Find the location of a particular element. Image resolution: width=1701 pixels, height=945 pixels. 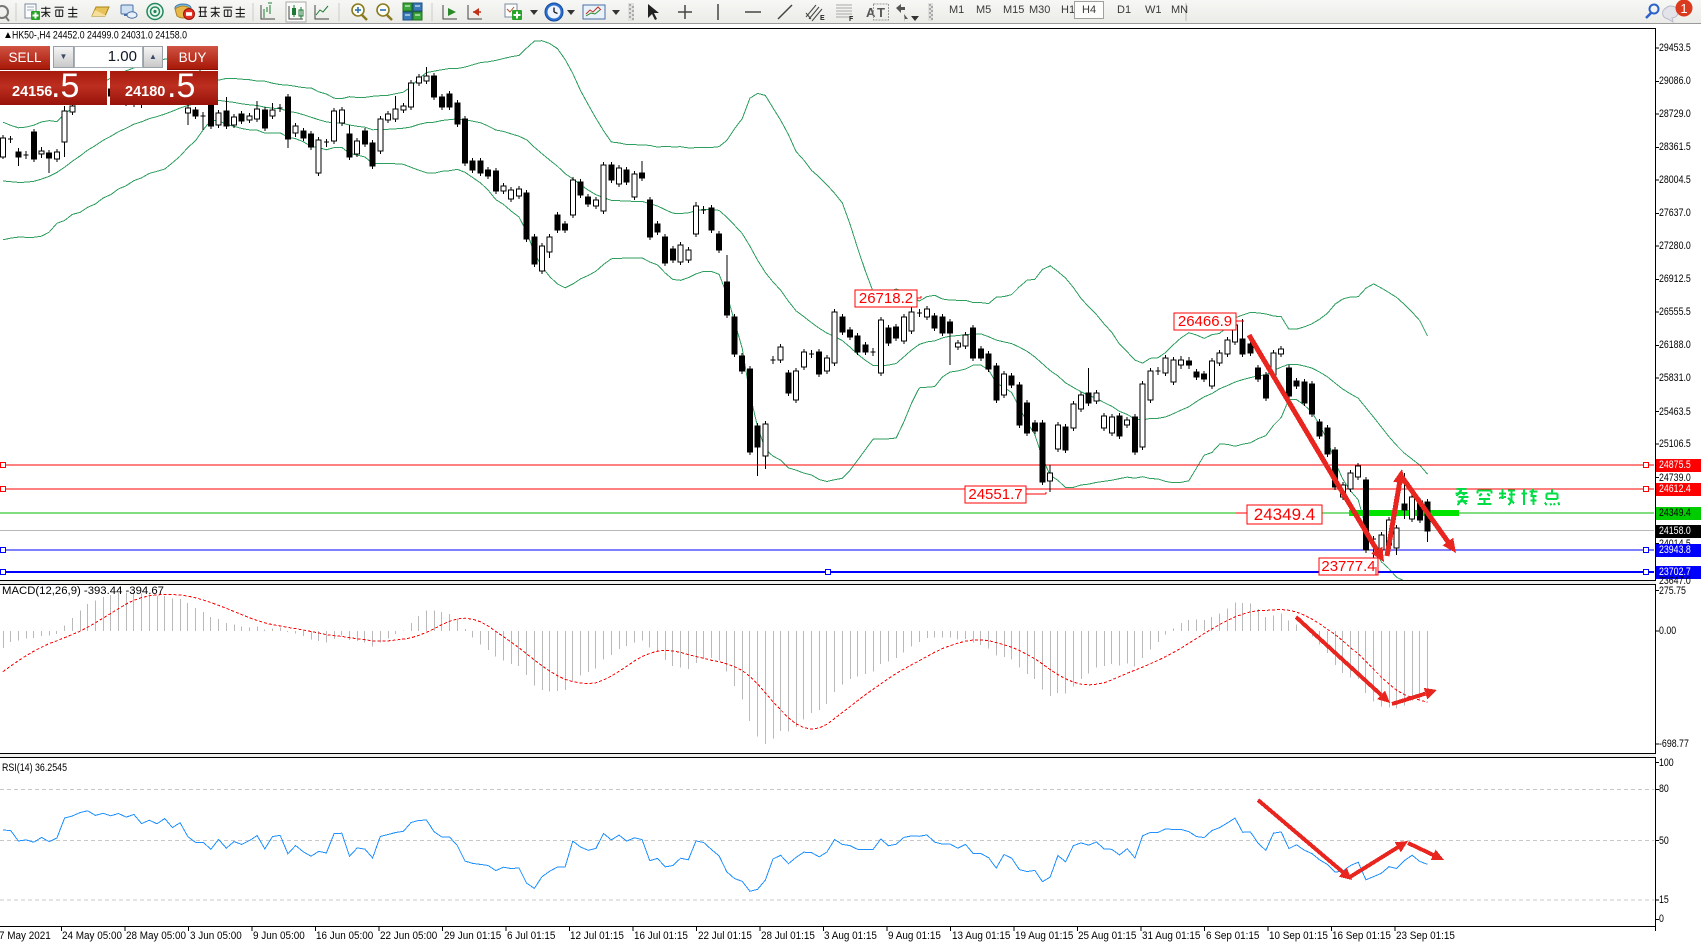

svg-text: 23777.4 is located at coordinates (1348, 566).